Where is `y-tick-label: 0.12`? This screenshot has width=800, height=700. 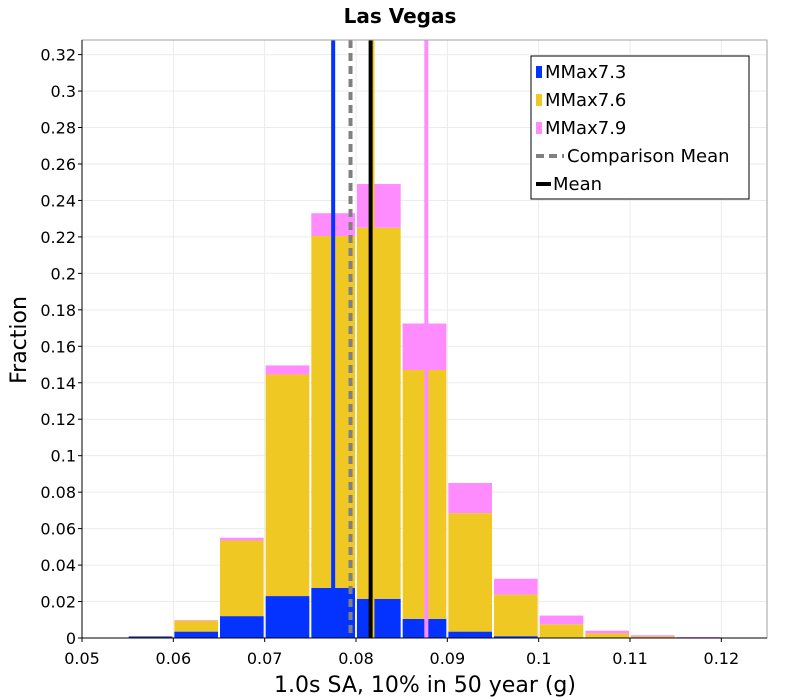
y-tick-label: 0.12 is located at coordinates (58, 419).